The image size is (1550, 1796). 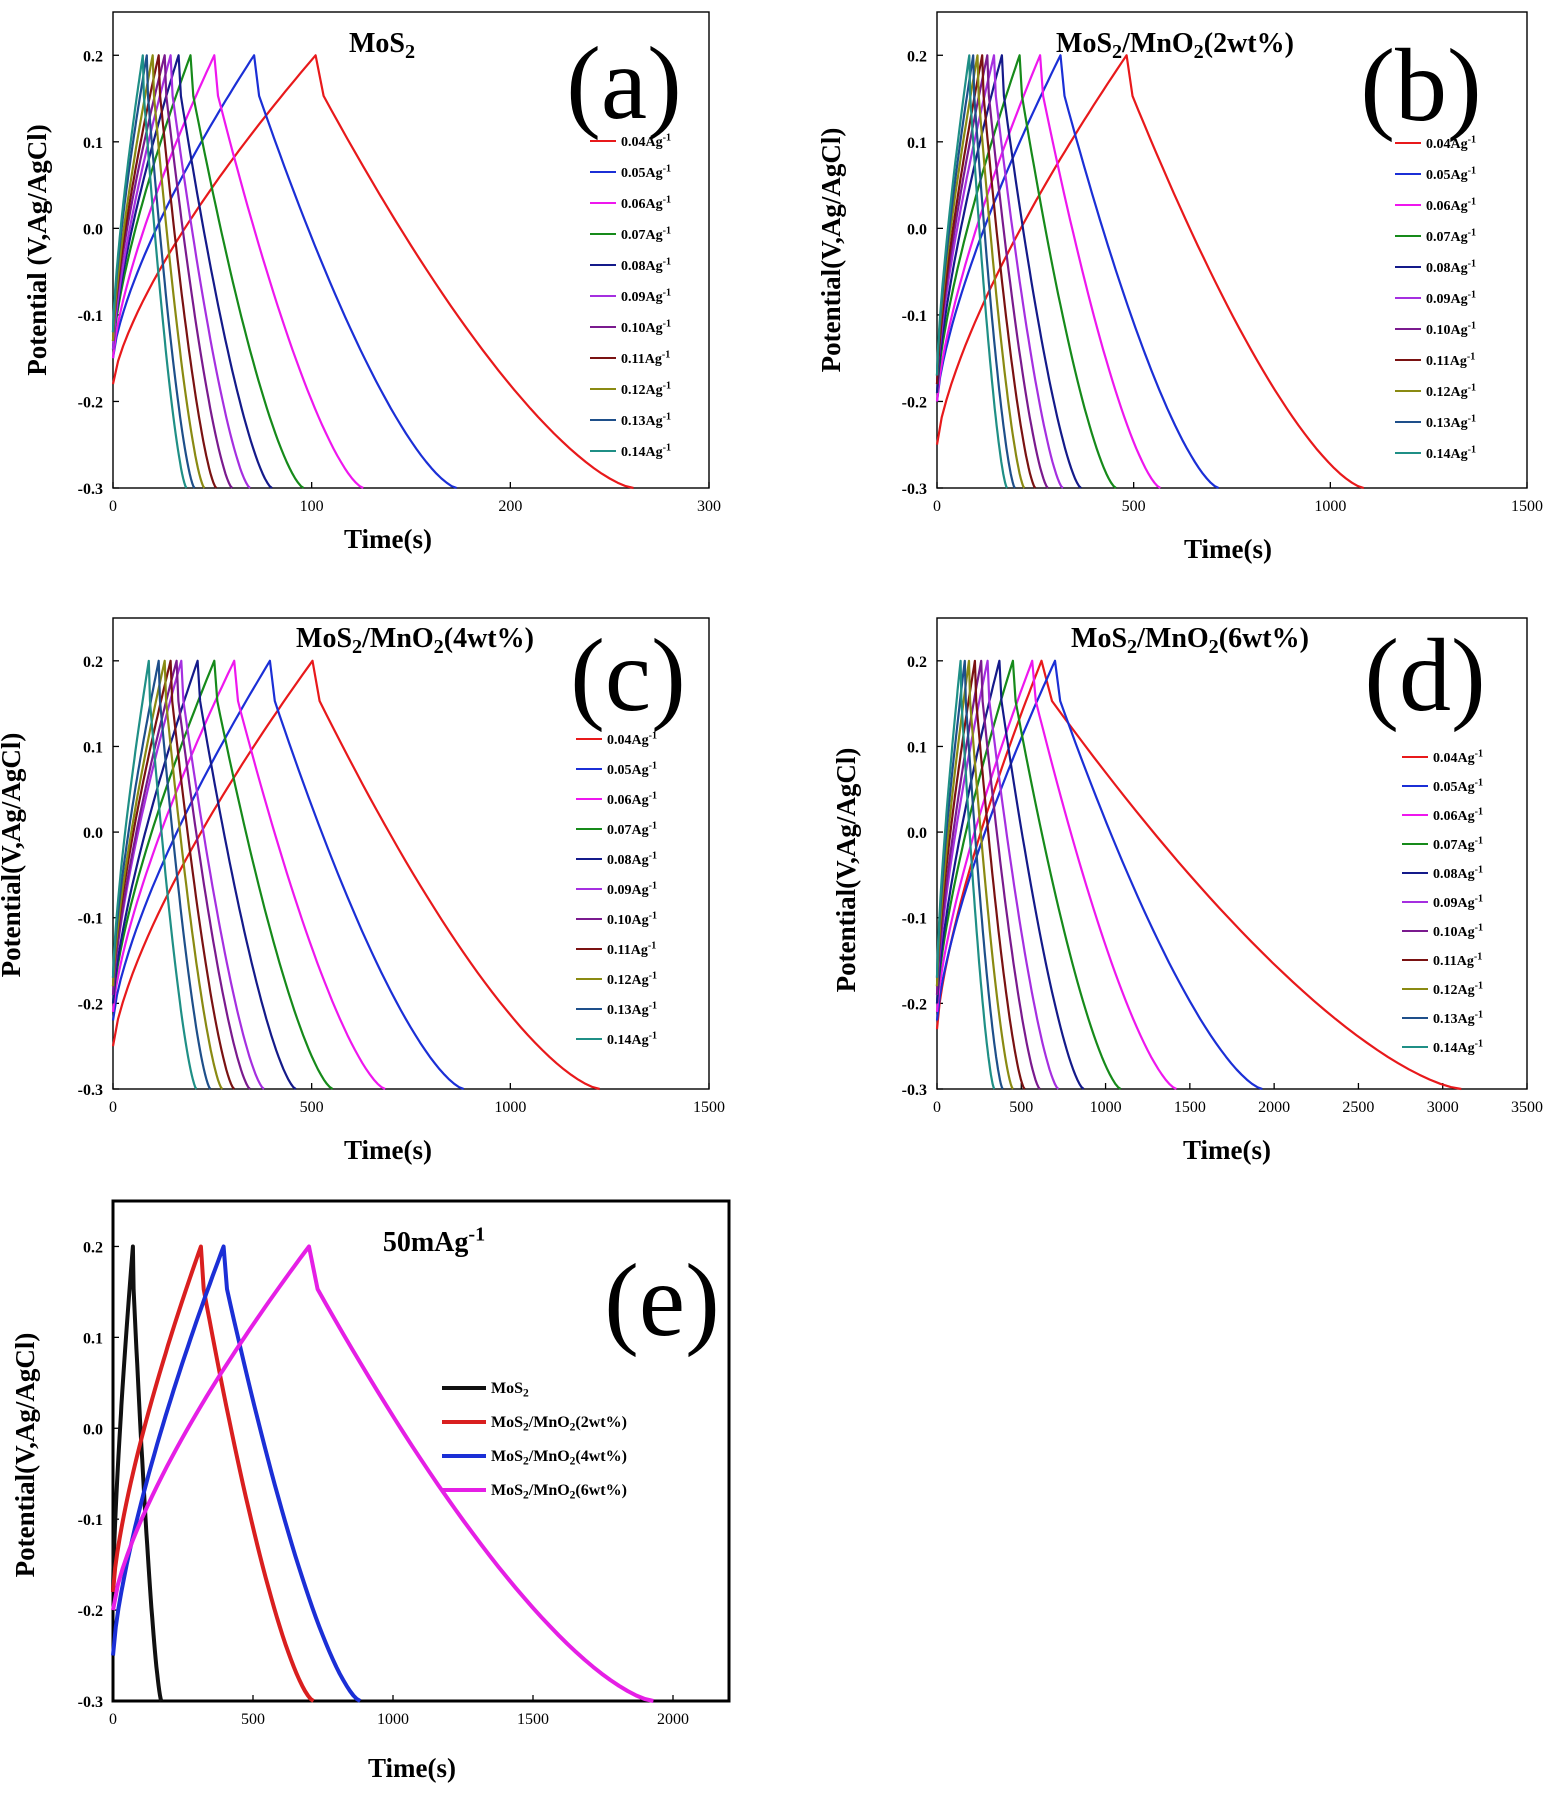 I want to click on legend-label-9: 0.13Ag-1​, so click(x=1451, y=422).